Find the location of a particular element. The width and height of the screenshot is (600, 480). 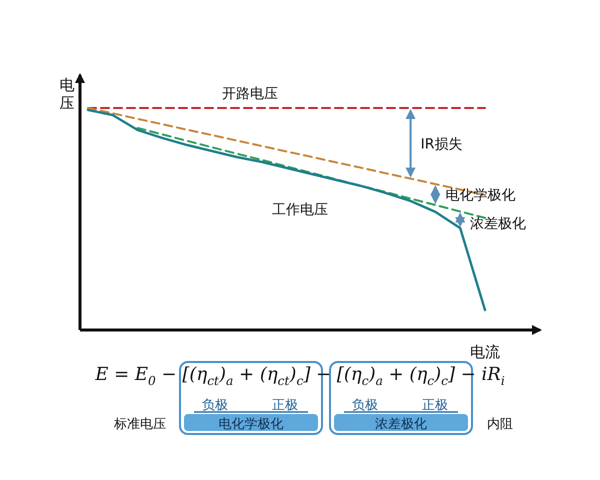

annotation: 浓差极化 is located at coordinates (498, 224).